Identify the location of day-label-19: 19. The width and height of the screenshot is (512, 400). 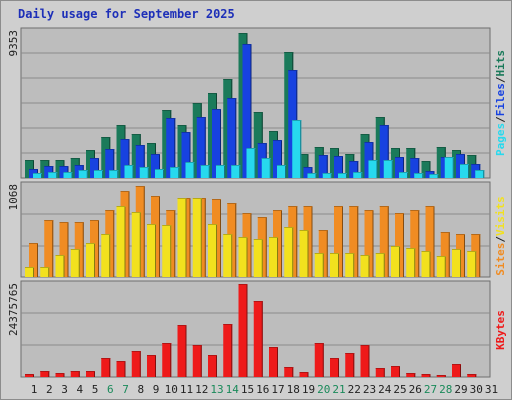
(308, 389).